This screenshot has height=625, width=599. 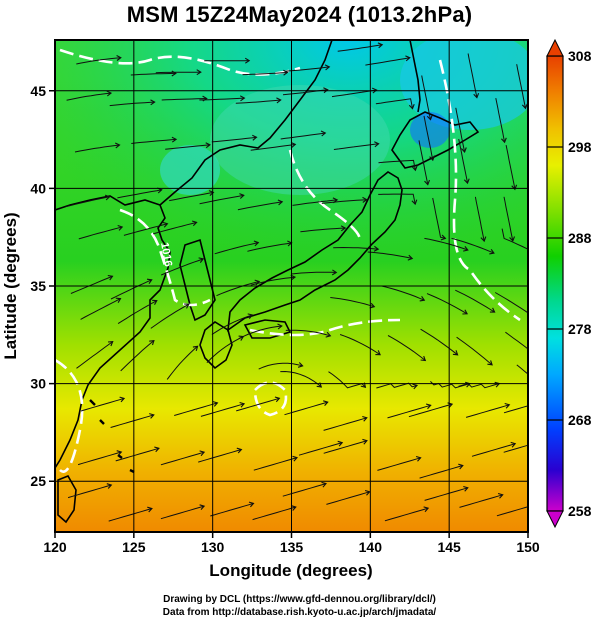 I want to click on map-title: MSM 15Z24May2024 (1013.2hPa), so click(x=299, y=14).